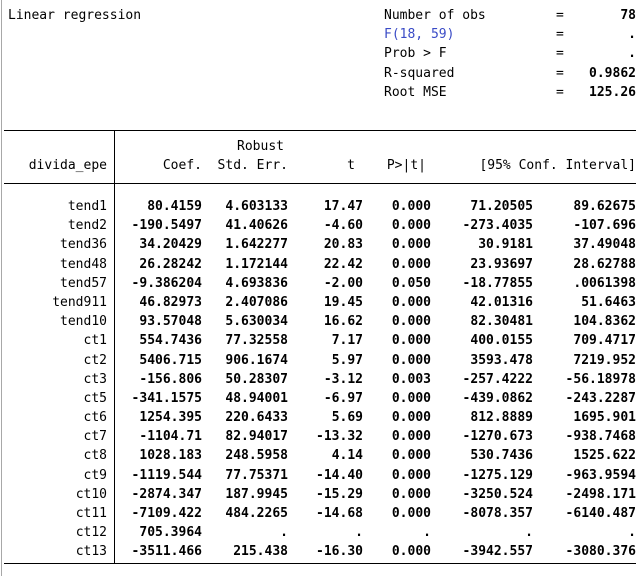 Image resolution: width=642 pixels, height=576 pixels. What do you see at coordinates (604, 283) in the screenshot?
I see `conf-interval-high: .0061398` at bounding box center [604, 283].